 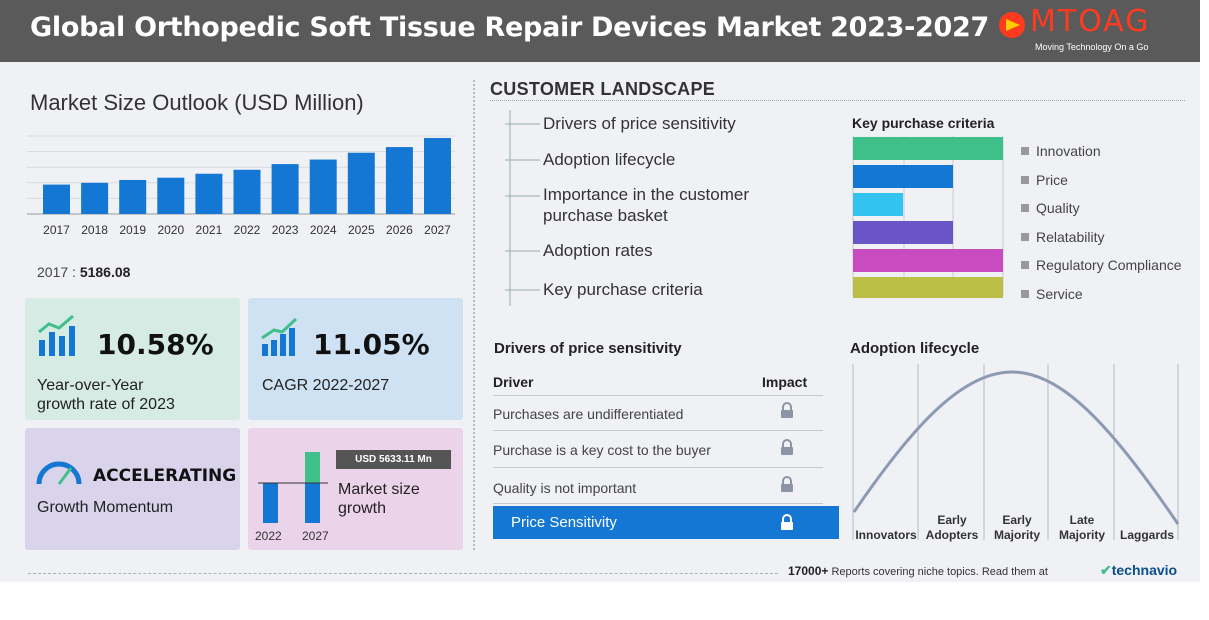 What do you see at coordinates (903, 176) in the screenshot?
I see `kpc-bar-price` at bounding box center [903, 176].